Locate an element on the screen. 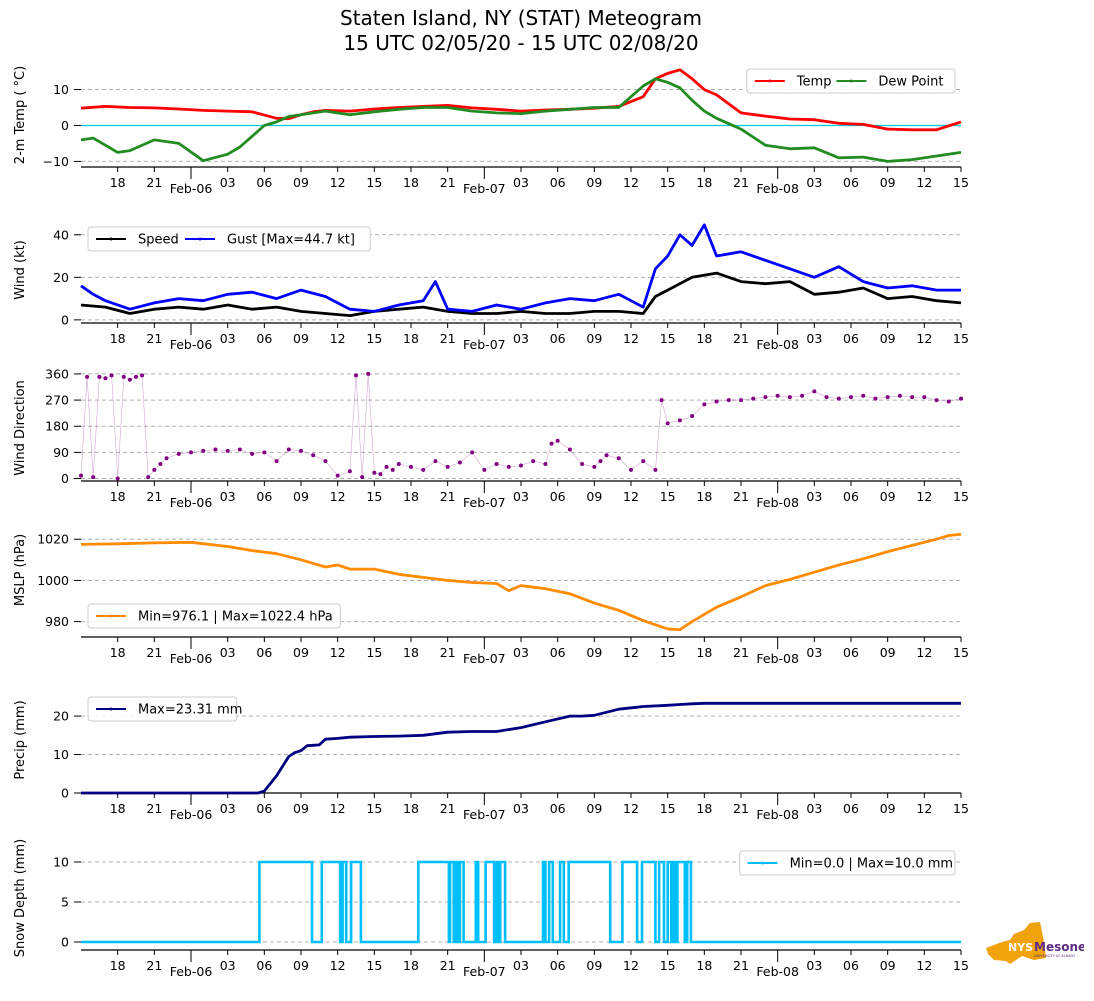 The width and height of the screenshot is (1094, 1001). series-dew-point is located at coordinates (521, 120).